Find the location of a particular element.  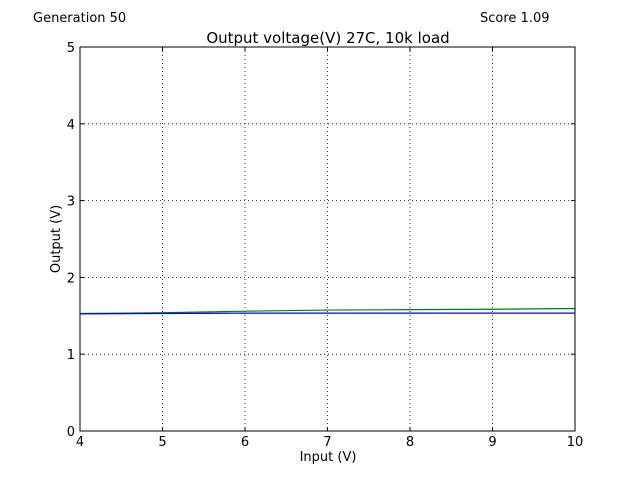

generation-label: Generation 50 is located at coordinates (80, 18).